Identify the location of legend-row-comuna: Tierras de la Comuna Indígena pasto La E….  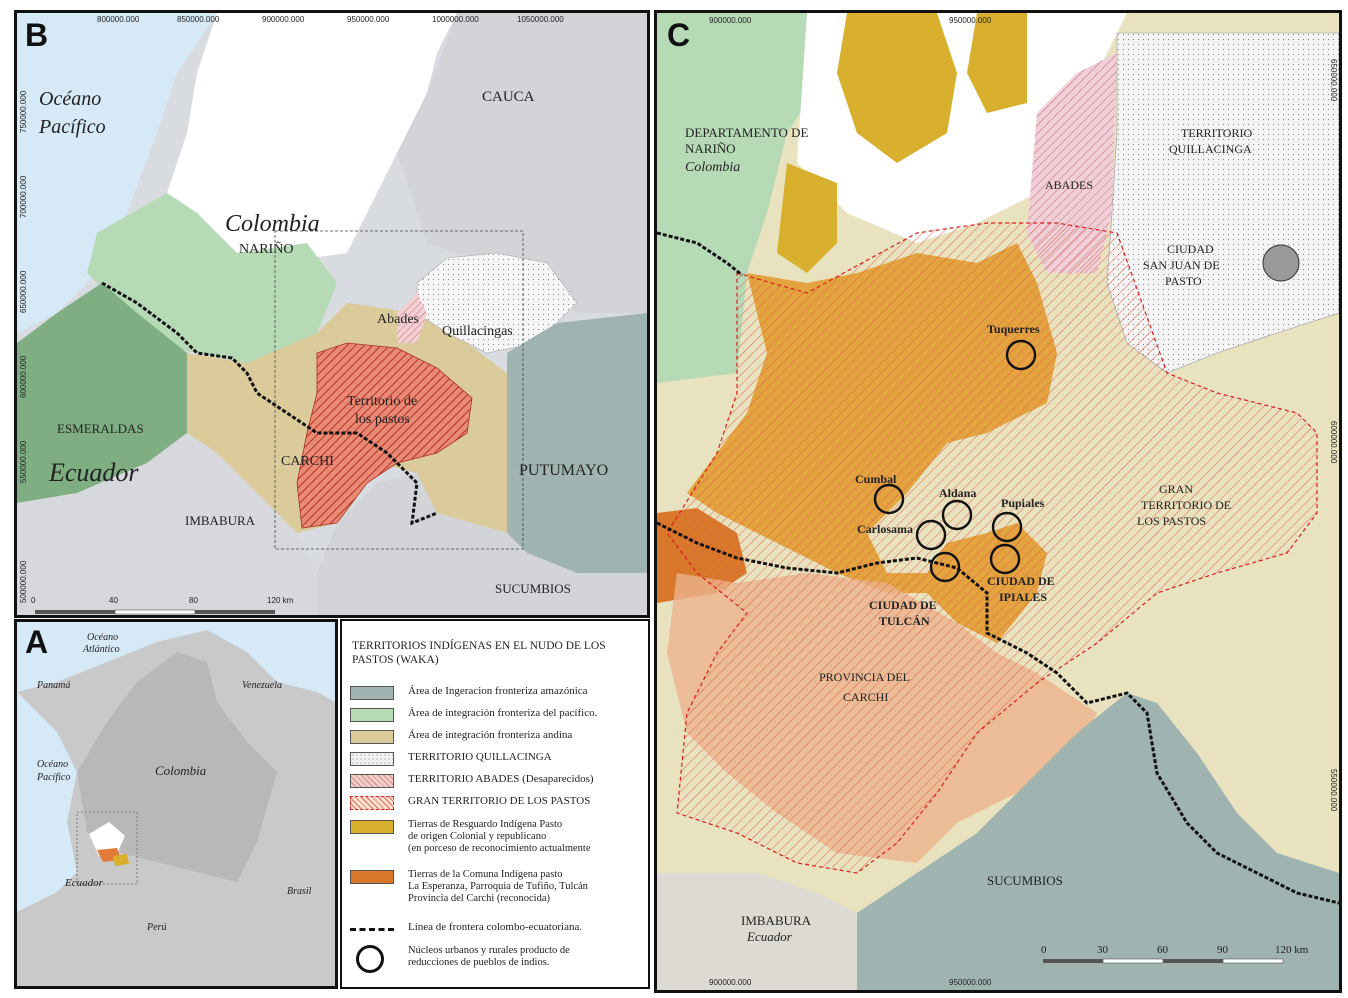
(499, 889).